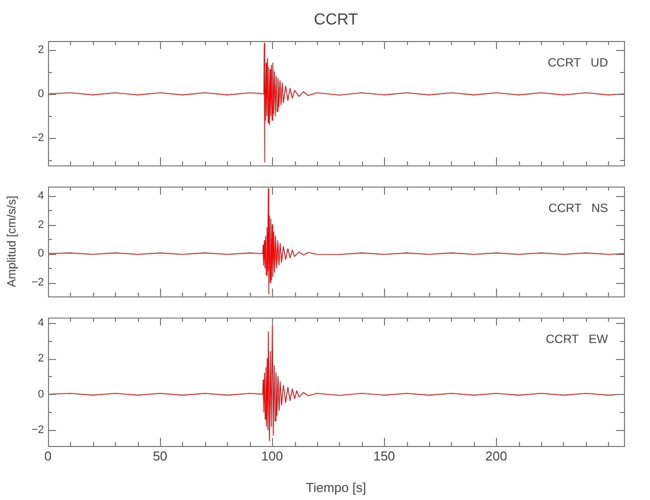  Describe the element at coordinates (336, 19) in the screenshot. I see `chart-title: CCRT` at that location.